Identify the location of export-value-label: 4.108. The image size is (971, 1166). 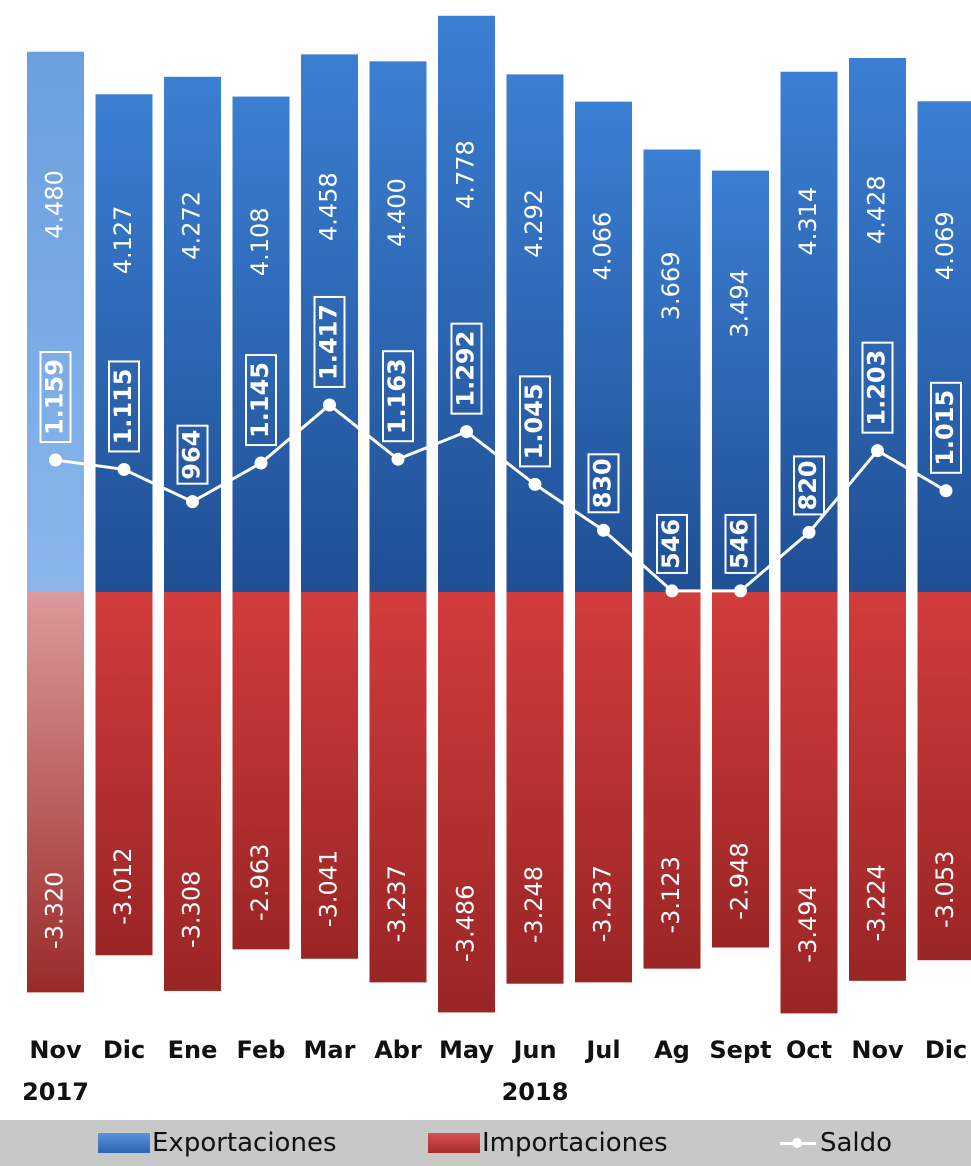
(260, 241).